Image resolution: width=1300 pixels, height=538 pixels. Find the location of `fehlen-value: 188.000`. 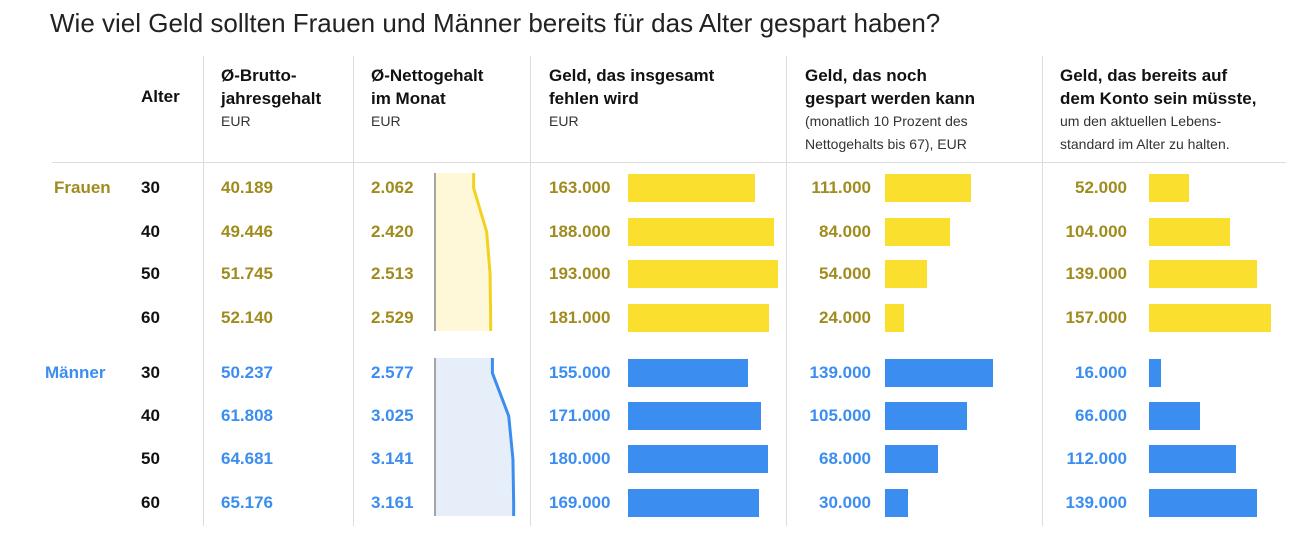

fehlen-value: 188.000 is located at coordinates (580, 231).